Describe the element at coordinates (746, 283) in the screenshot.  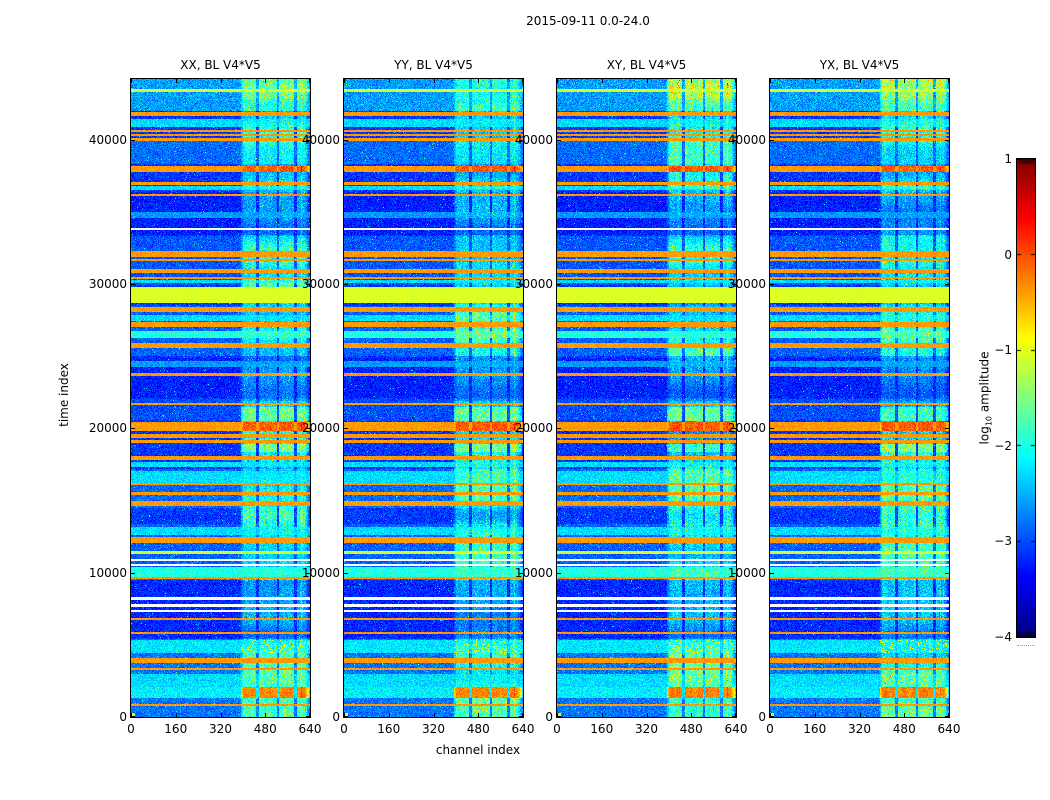
I see `y-tick-label-panel3: 30000` at that location.